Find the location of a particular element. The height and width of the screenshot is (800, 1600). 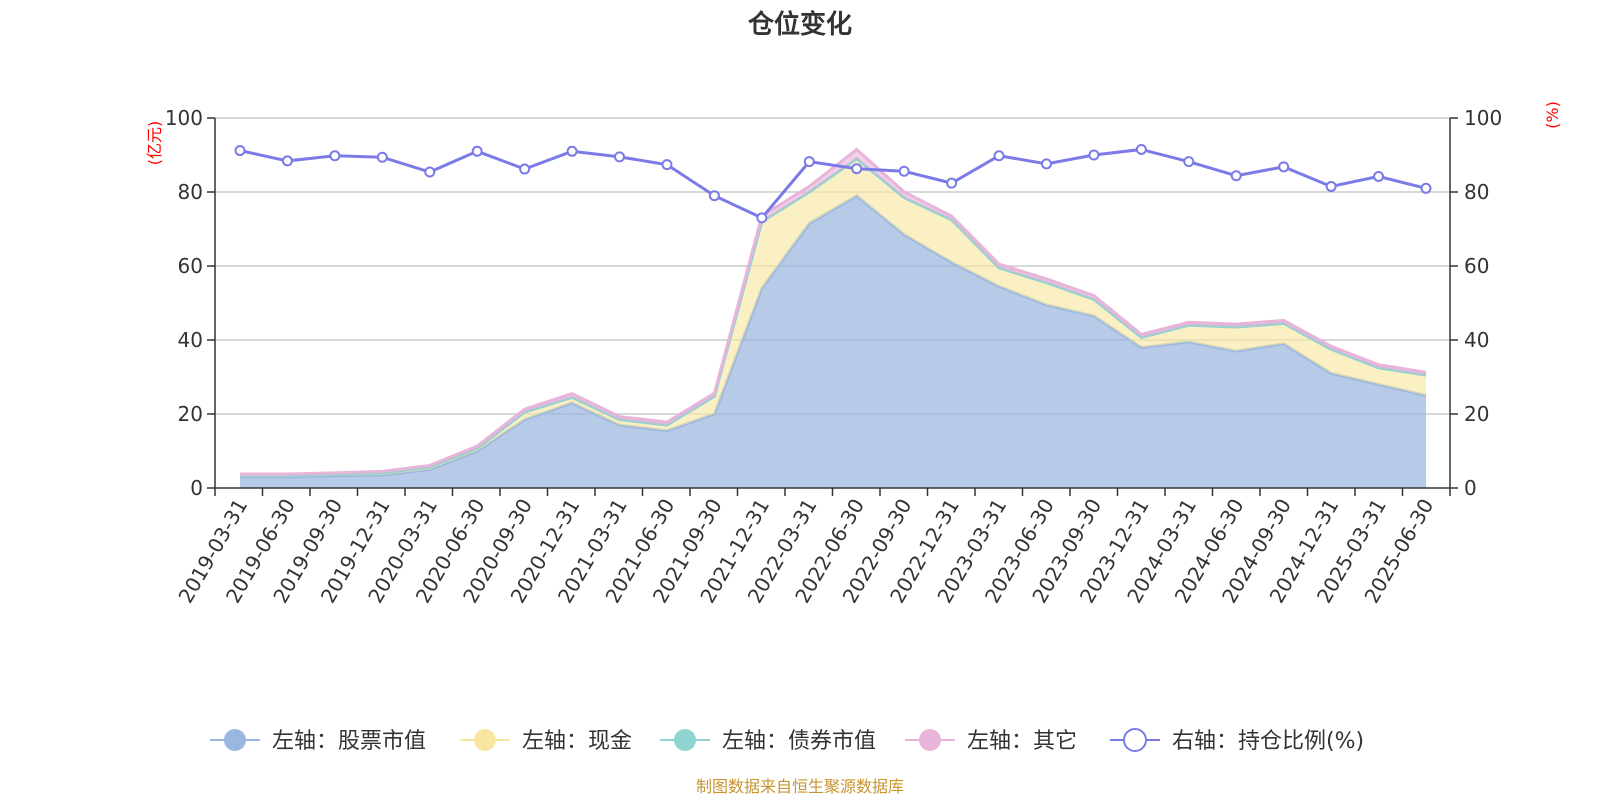

legend-label: 左轴：其它 is located at coordinates (1022, 741).